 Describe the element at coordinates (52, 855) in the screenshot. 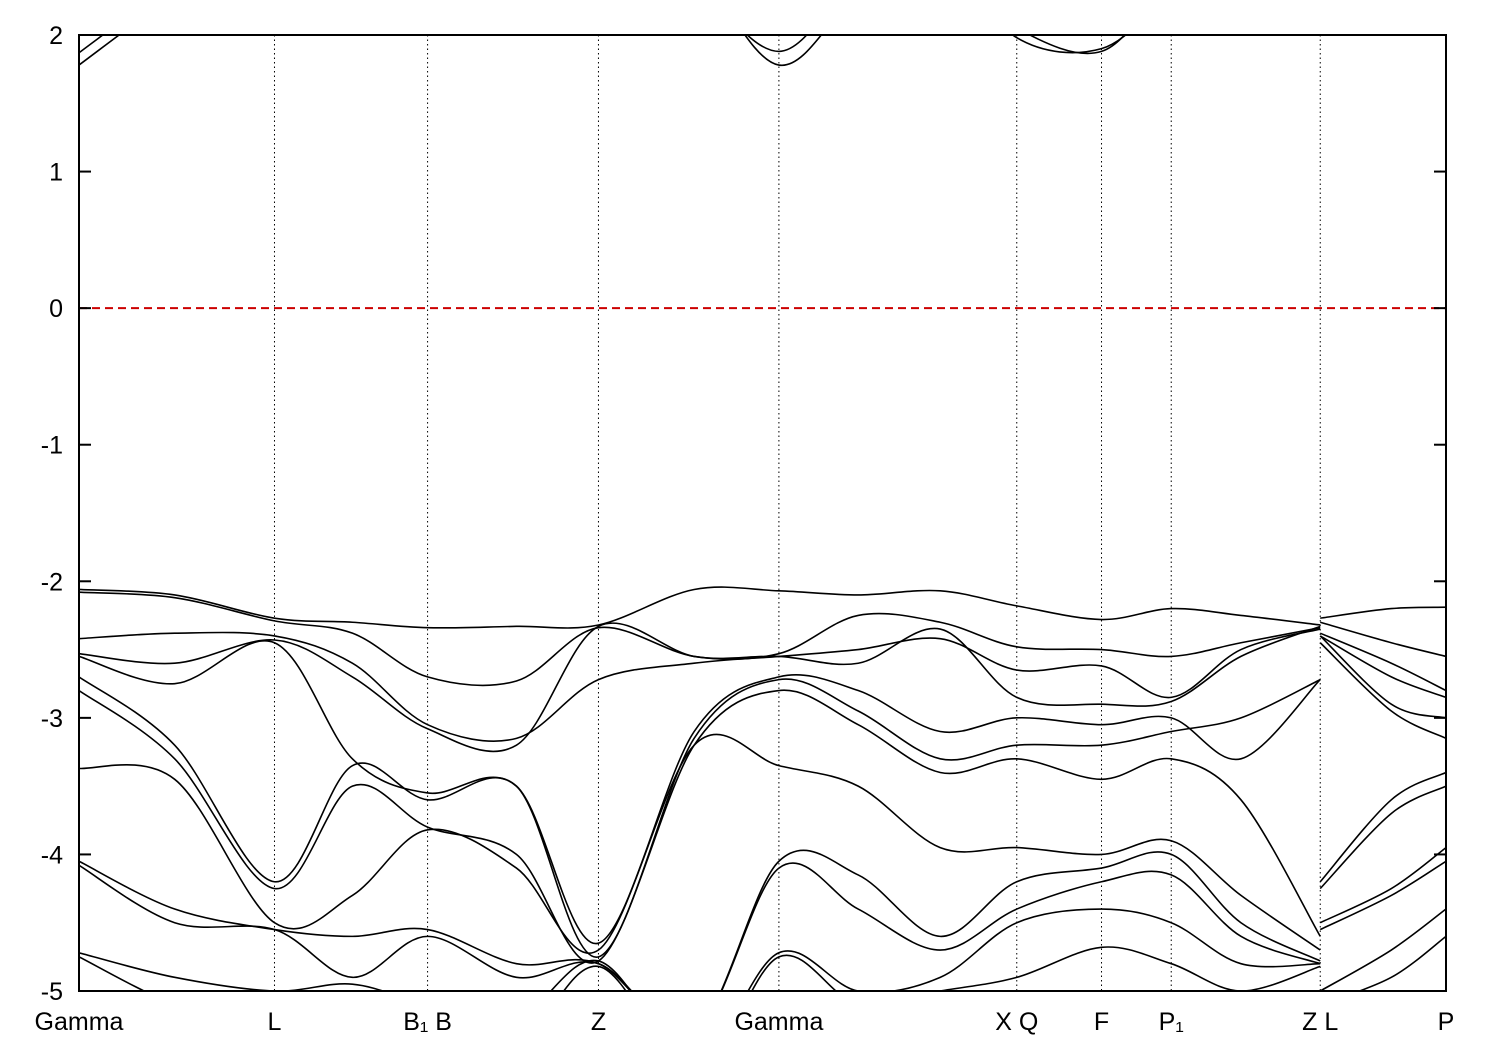

I see `y-tick-label: -4` at that location.